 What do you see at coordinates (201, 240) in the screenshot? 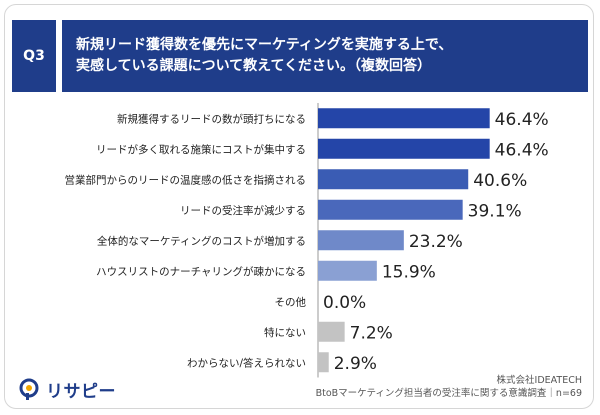
I see `category-label: 全体的なマーケティングのコストが増加する` at bounding box center [201, 240].